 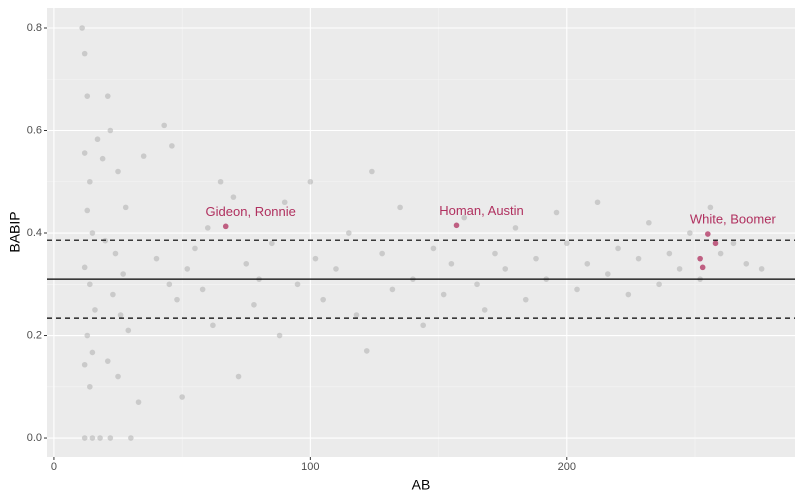 What do you see at coordinates (34, 130) in the screenshot?
I see `y-tick-label: 0.6` at bounding box center [34, 130].